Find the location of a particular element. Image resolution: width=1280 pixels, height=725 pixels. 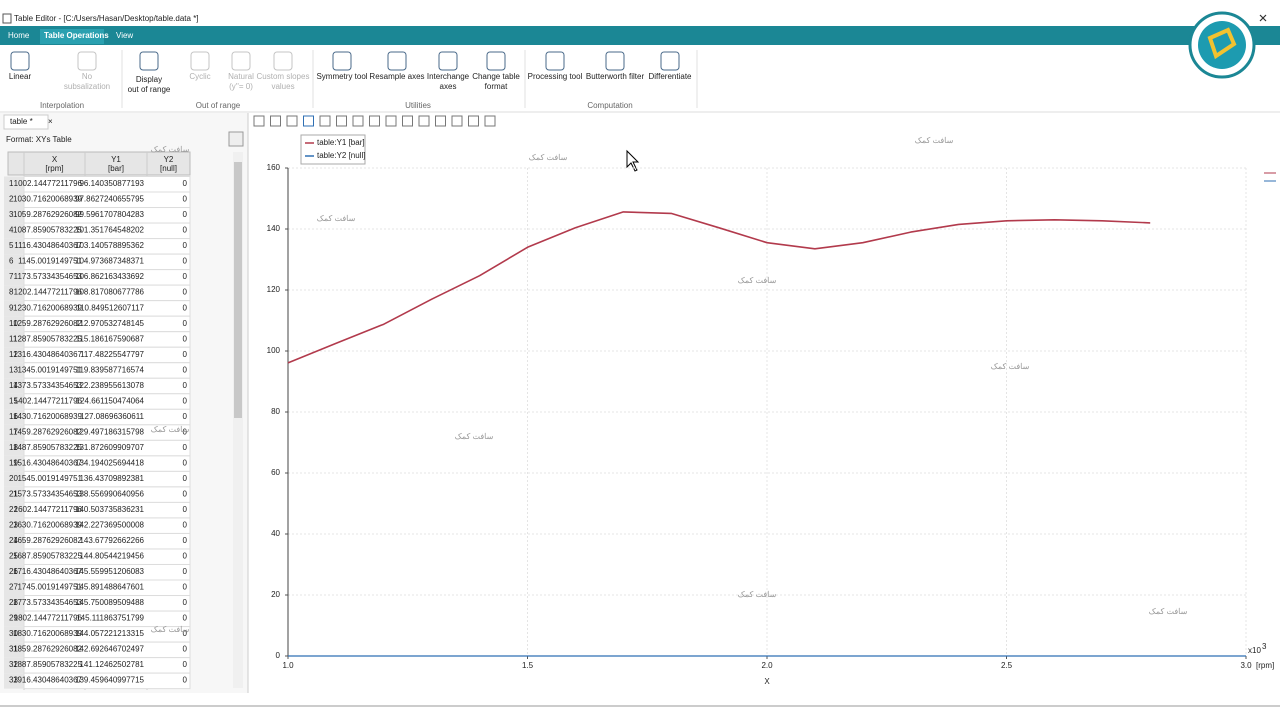

cell: 101.351764548202 is located at coordinates (110, 230).